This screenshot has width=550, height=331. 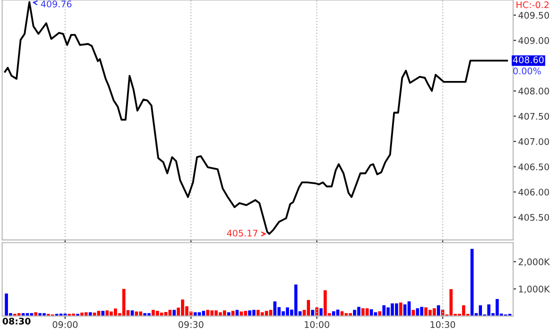 What do you see at coordinates (533, 40) in the screenshot?
I see `y-tick-label: 409.00` at bounding box center [533, 40].